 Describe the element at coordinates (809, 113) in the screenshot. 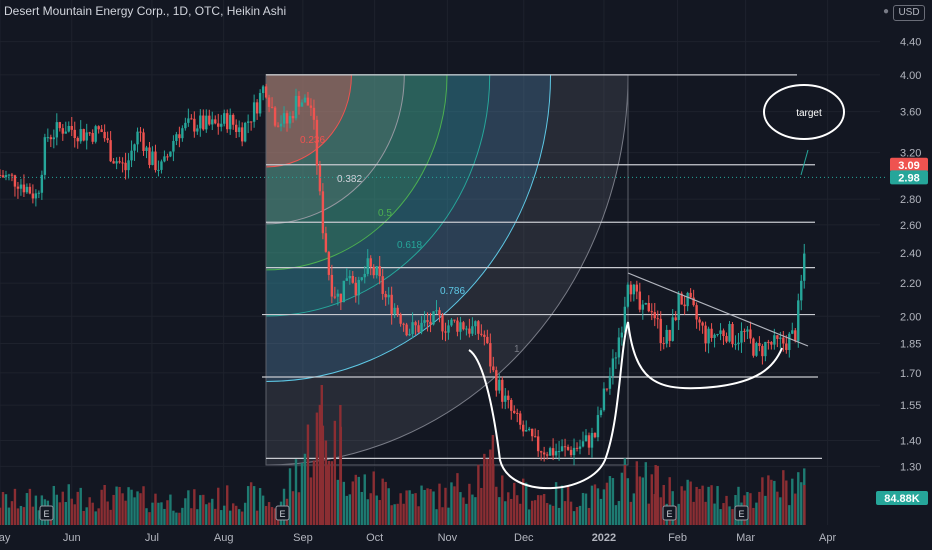

I see `target-annotation: target` at that location.